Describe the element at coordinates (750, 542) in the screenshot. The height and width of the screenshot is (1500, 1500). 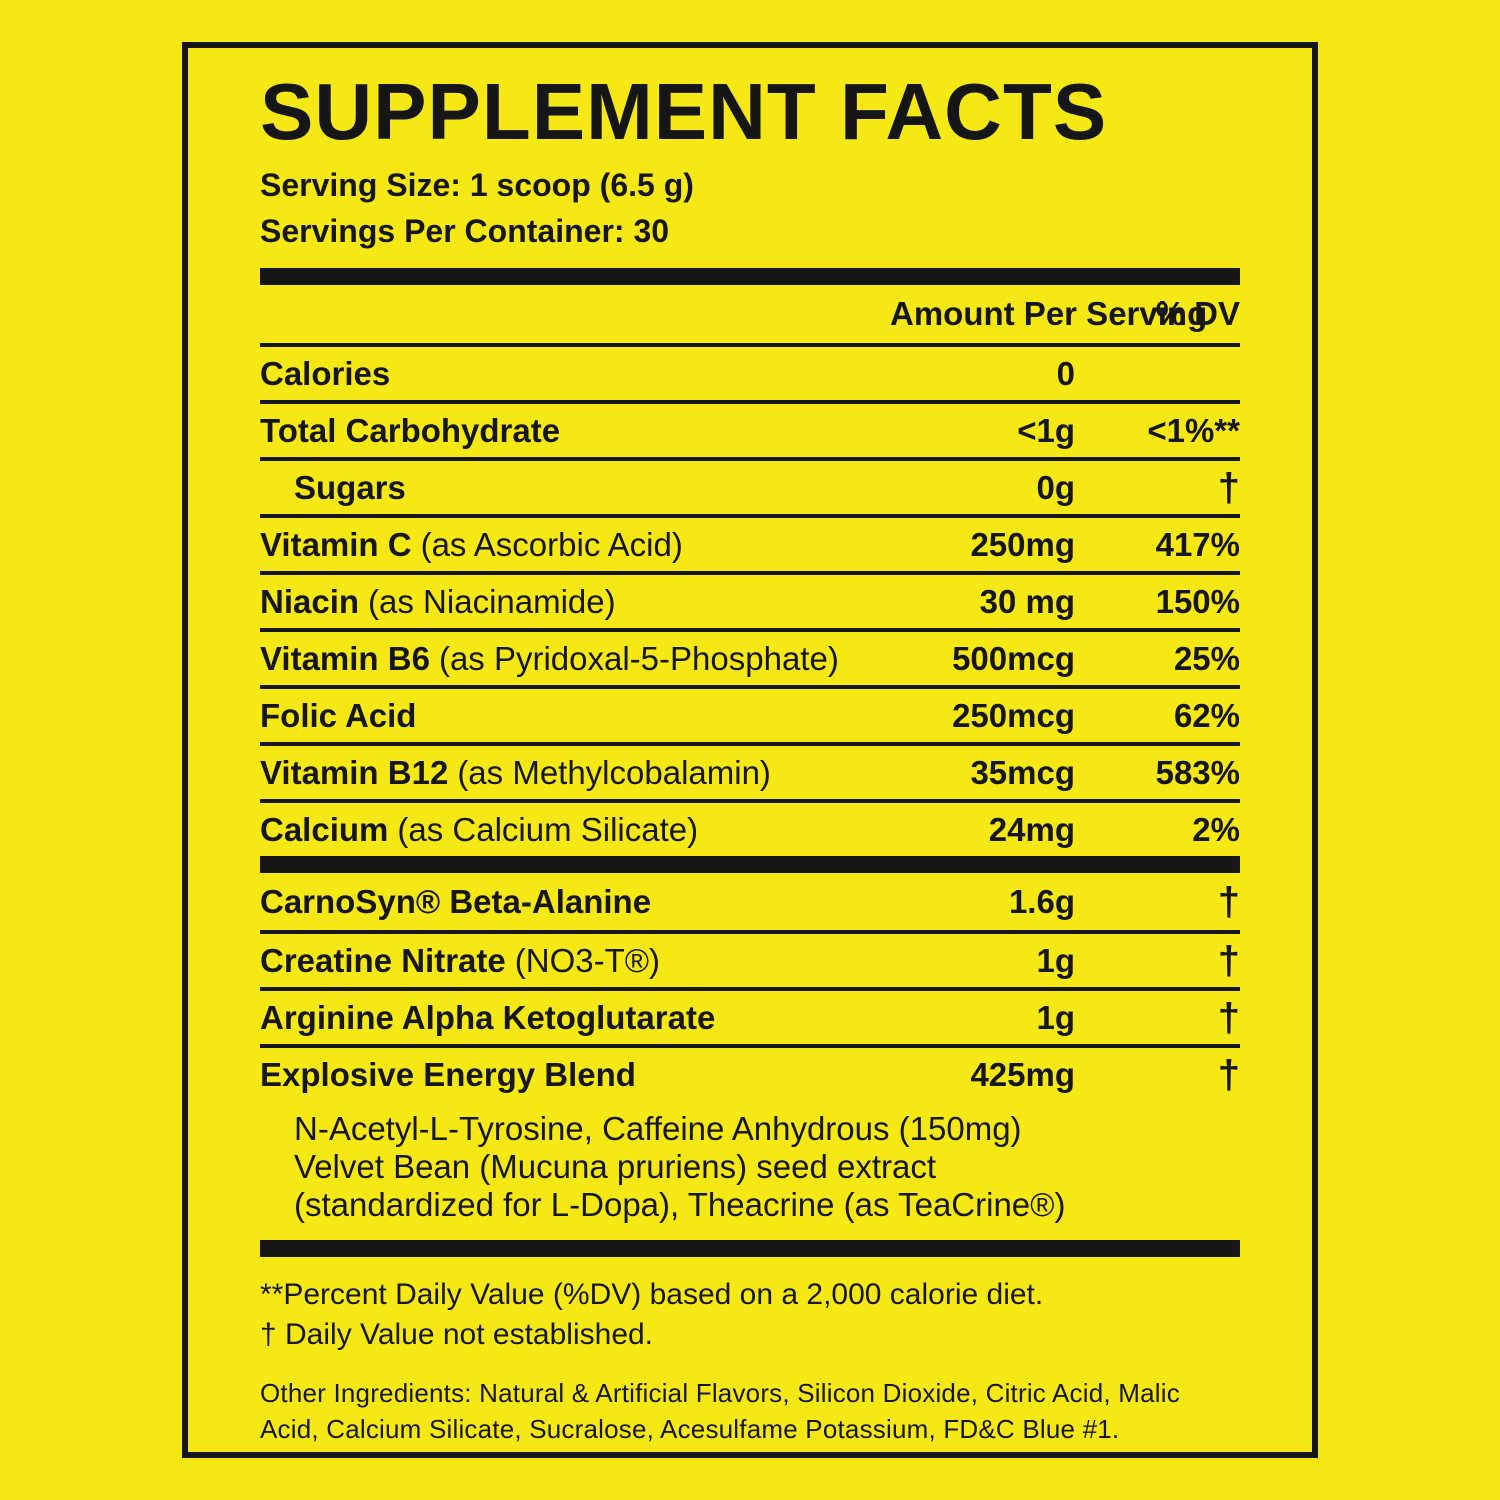
I see `table-row-vitamin-c: Vitamin C (as Ascorbic Acid) 250mg 417%` at that location.